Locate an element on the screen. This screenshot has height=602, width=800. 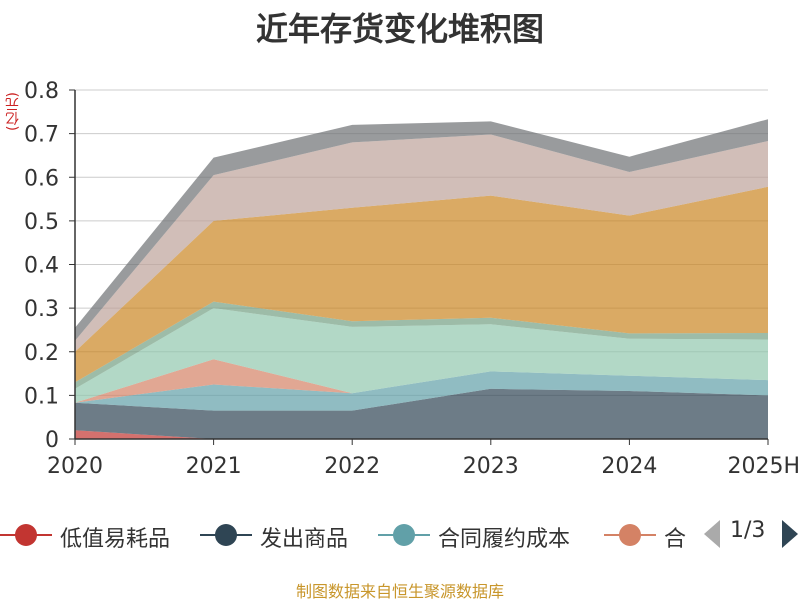
y-tick-label: 0.4 is located at coordinates (41, 266).